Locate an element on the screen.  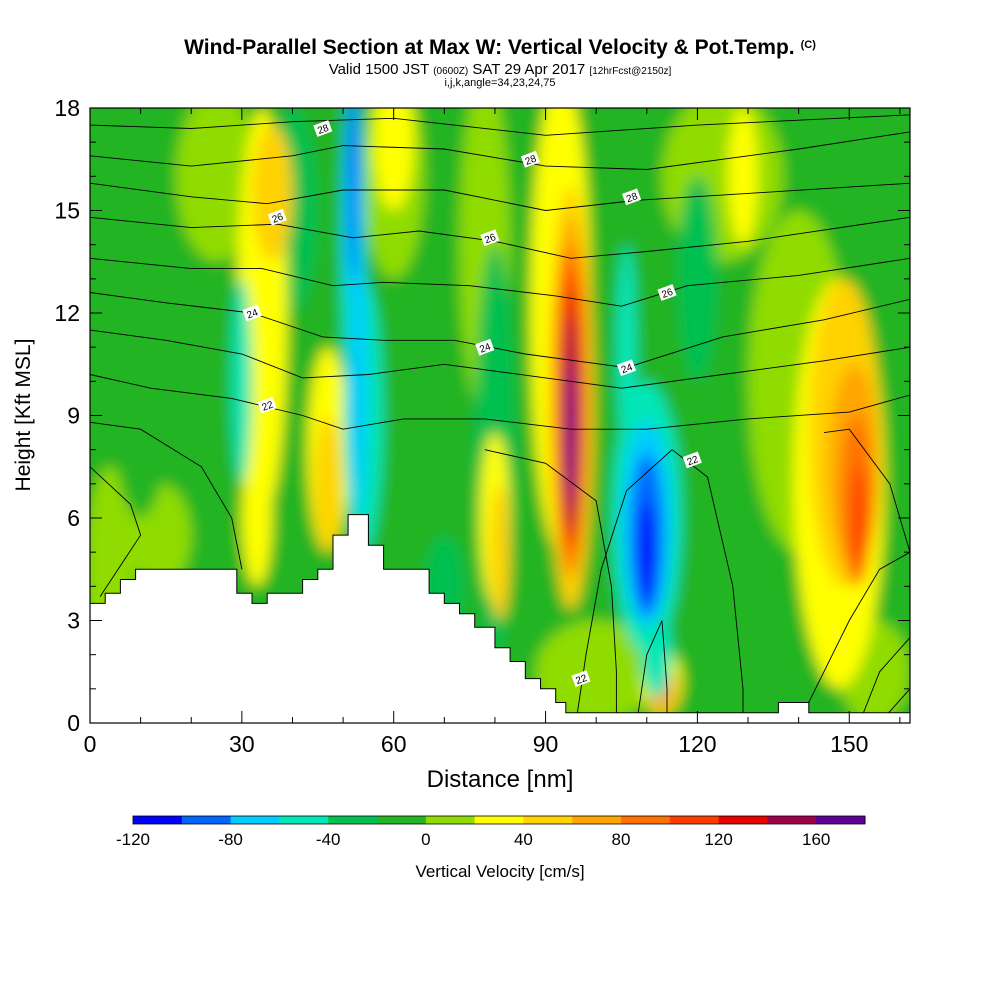
subtitle-zulu: (0600Z) is located at coordinates (451, 71).